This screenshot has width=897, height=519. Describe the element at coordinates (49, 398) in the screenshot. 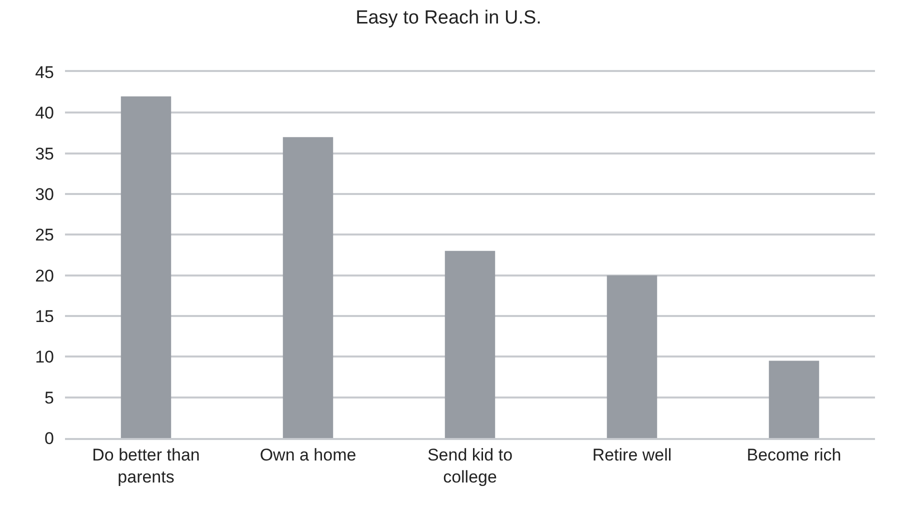

I see `y-tick-label: 5` at that location.